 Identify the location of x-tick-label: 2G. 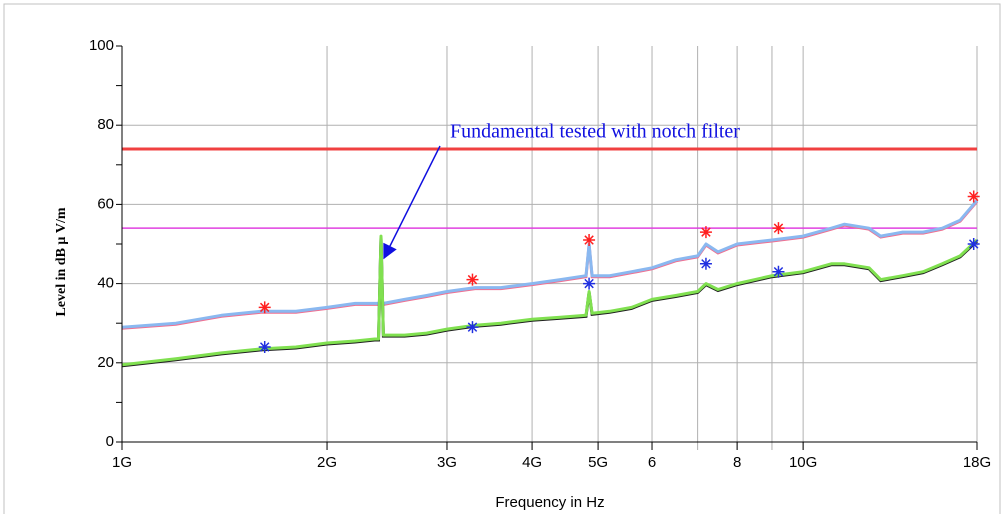
(327, 462).